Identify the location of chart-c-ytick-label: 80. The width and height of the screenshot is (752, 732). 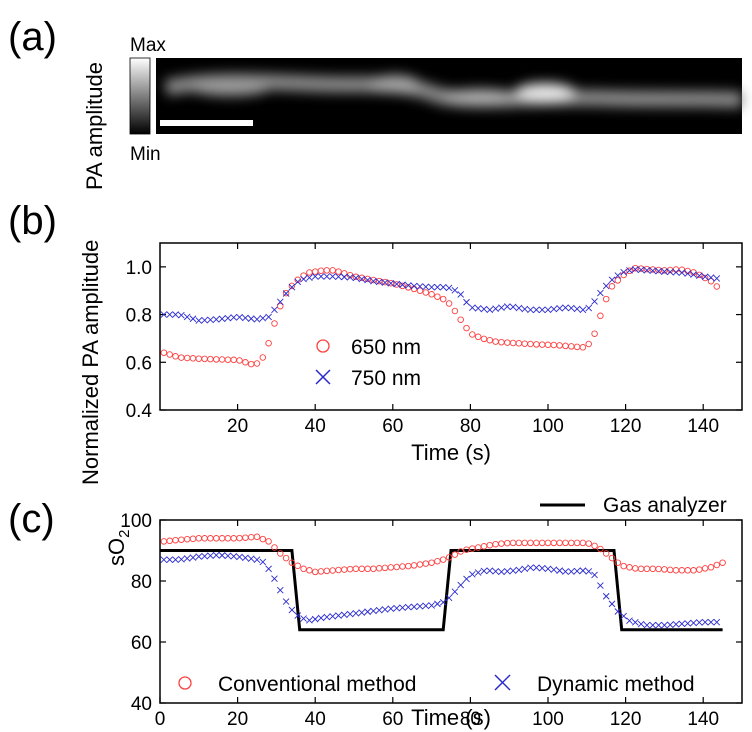
(141, 582).